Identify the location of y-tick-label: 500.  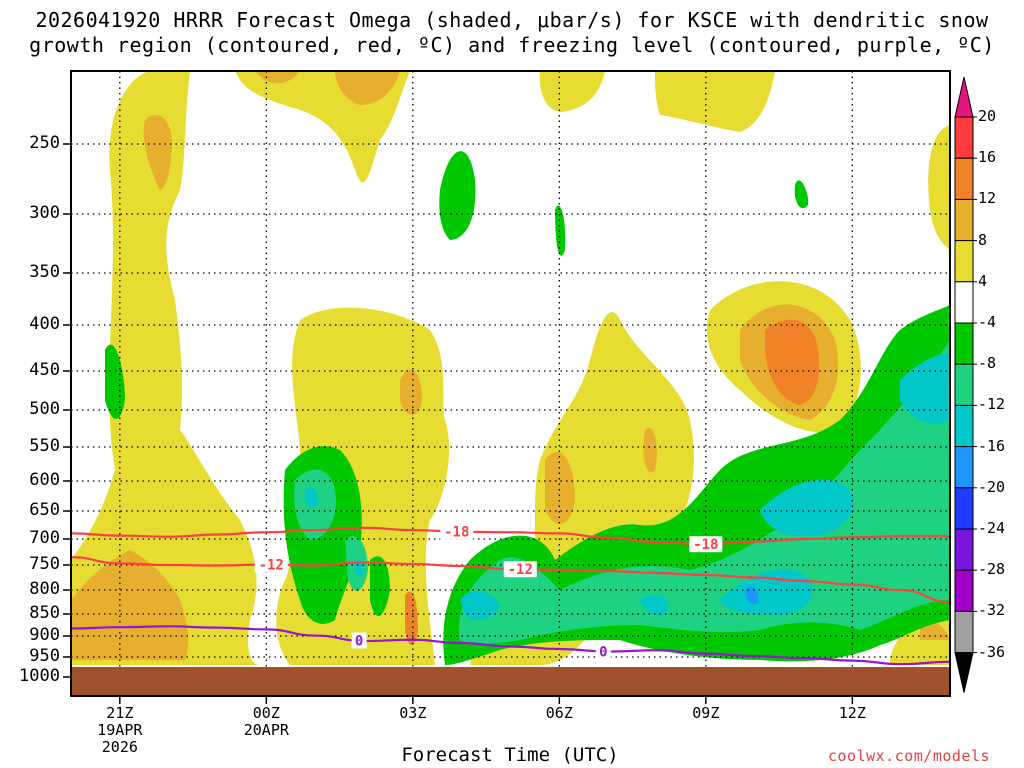
(44, 409).